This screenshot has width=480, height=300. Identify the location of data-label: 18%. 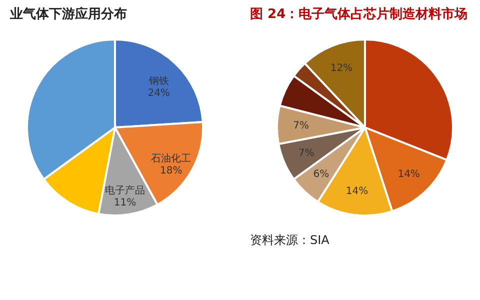
(171, 170).